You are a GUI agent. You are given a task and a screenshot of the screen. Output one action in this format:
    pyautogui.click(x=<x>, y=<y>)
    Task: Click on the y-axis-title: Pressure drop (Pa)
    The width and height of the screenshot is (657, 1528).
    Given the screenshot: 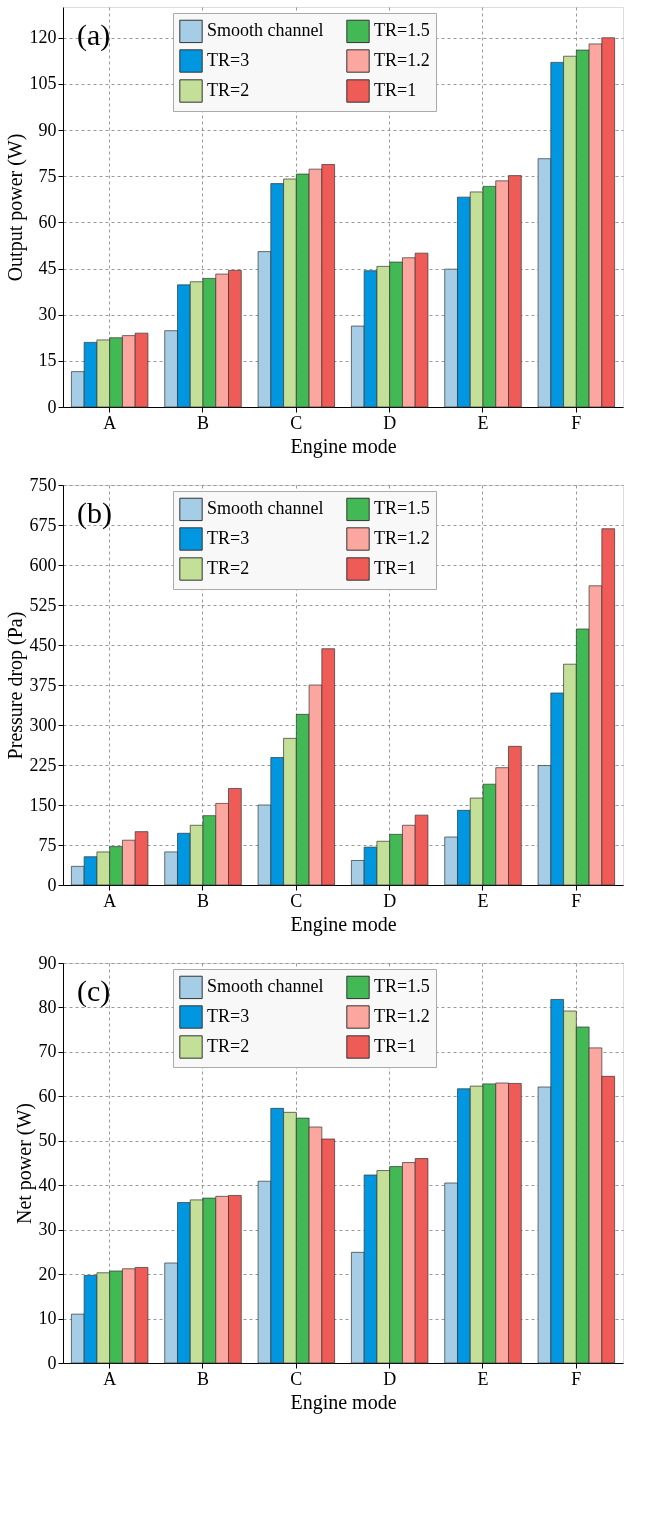 What is the action you would take?
    pyautogui.click(x=15, y=685)
    